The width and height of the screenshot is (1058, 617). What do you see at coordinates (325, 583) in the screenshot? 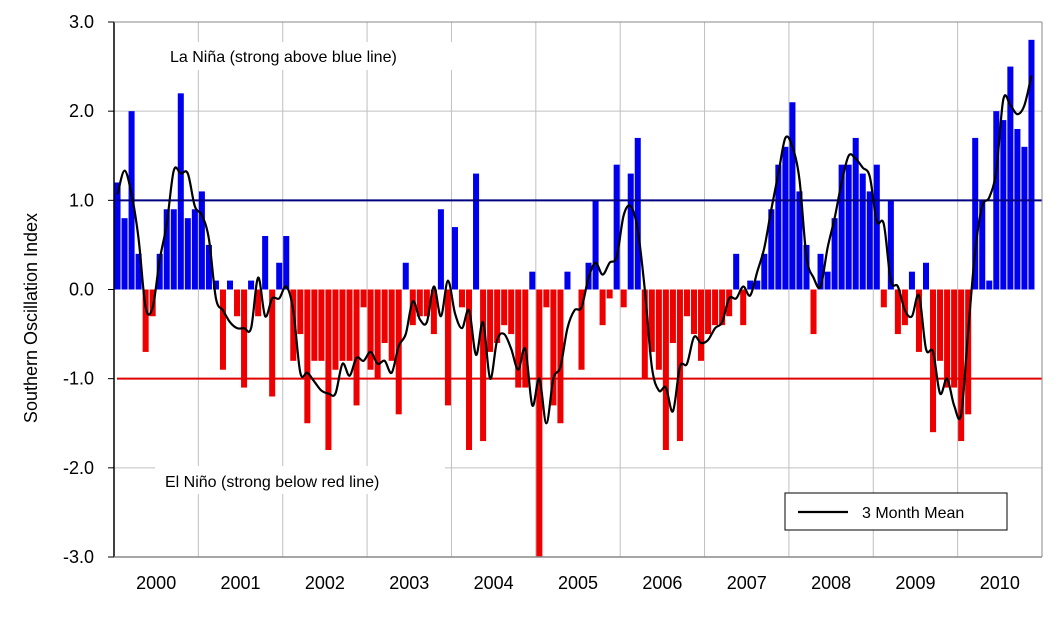
I see `x-tick-label: 2002` at bounding box center [325, 583].